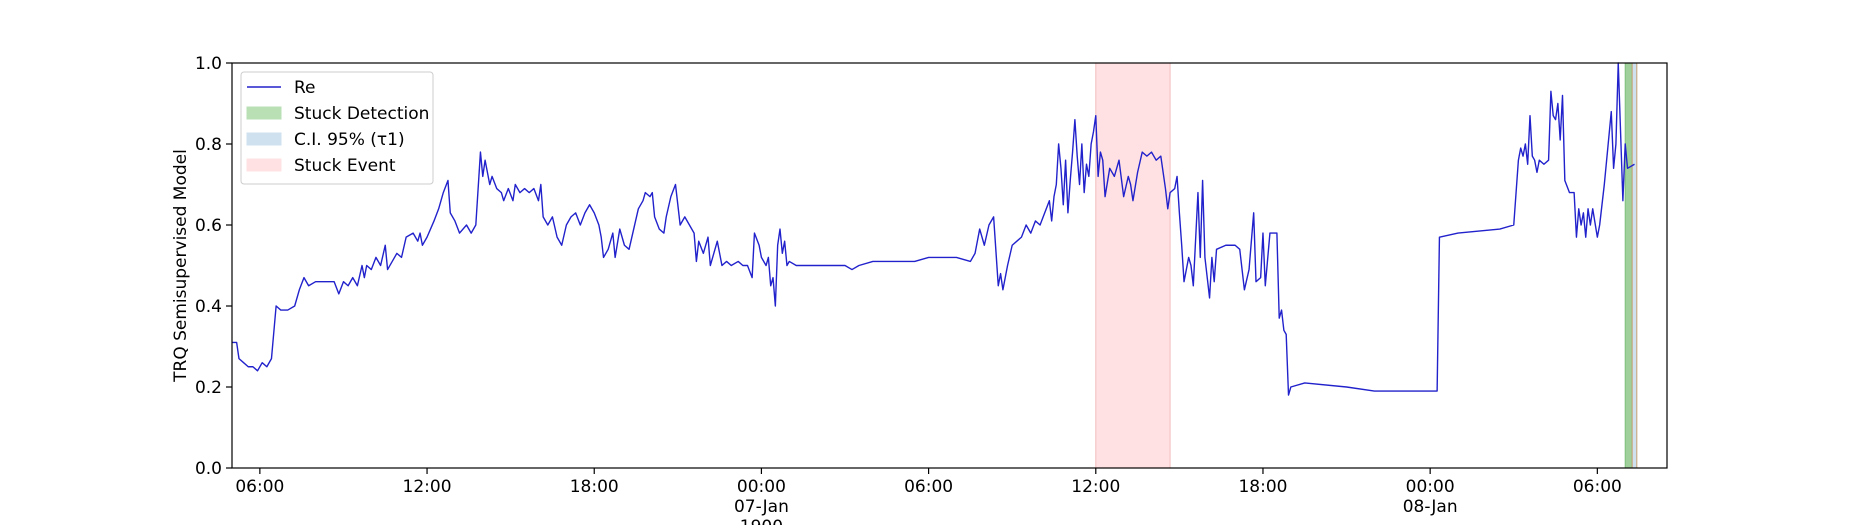 This screenshot has width=1850, height=525. What do you see at coordinates (181, 266) in the screenshot?
I see `y-axis-label: TRQ Semisupervised Model` at bounding box center [181, 266].